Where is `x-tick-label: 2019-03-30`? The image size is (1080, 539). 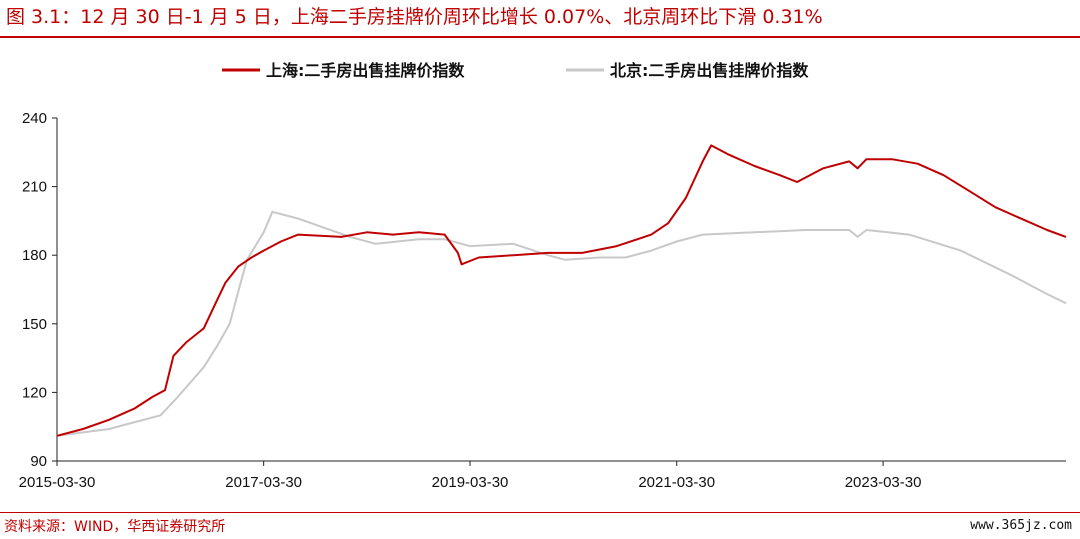
x-tick-label: 2019-03-30 is located at coordinates (470, 482).